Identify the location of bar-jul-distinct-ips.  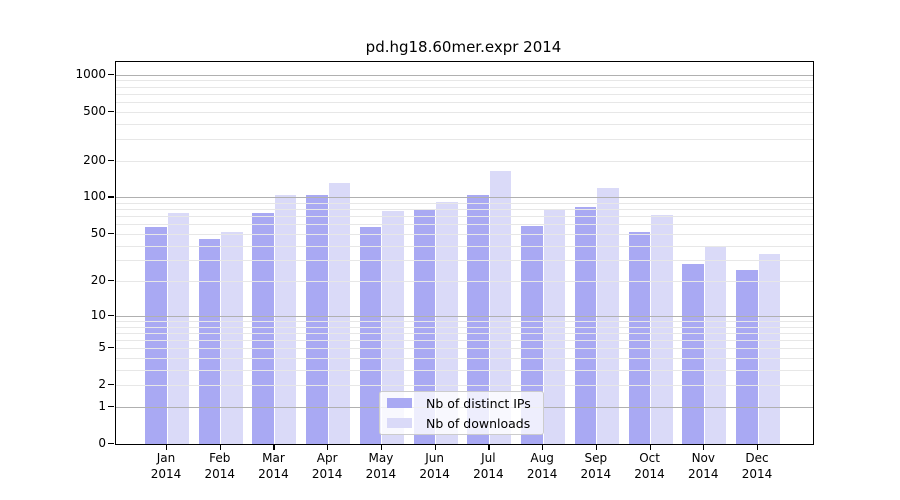
(478, 319).